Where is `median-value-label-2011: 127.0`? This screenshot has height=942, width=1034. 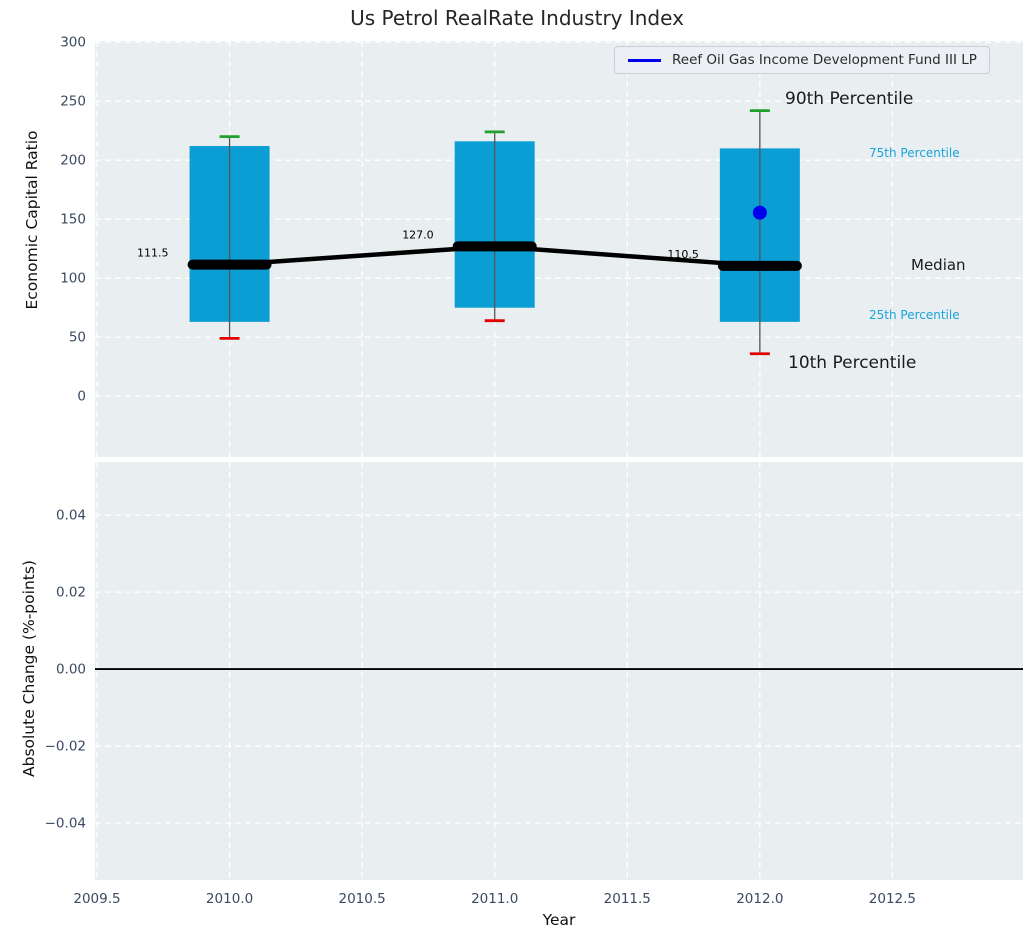 median-value-label-2011: 127.0 is located at coordinates (418, 234).